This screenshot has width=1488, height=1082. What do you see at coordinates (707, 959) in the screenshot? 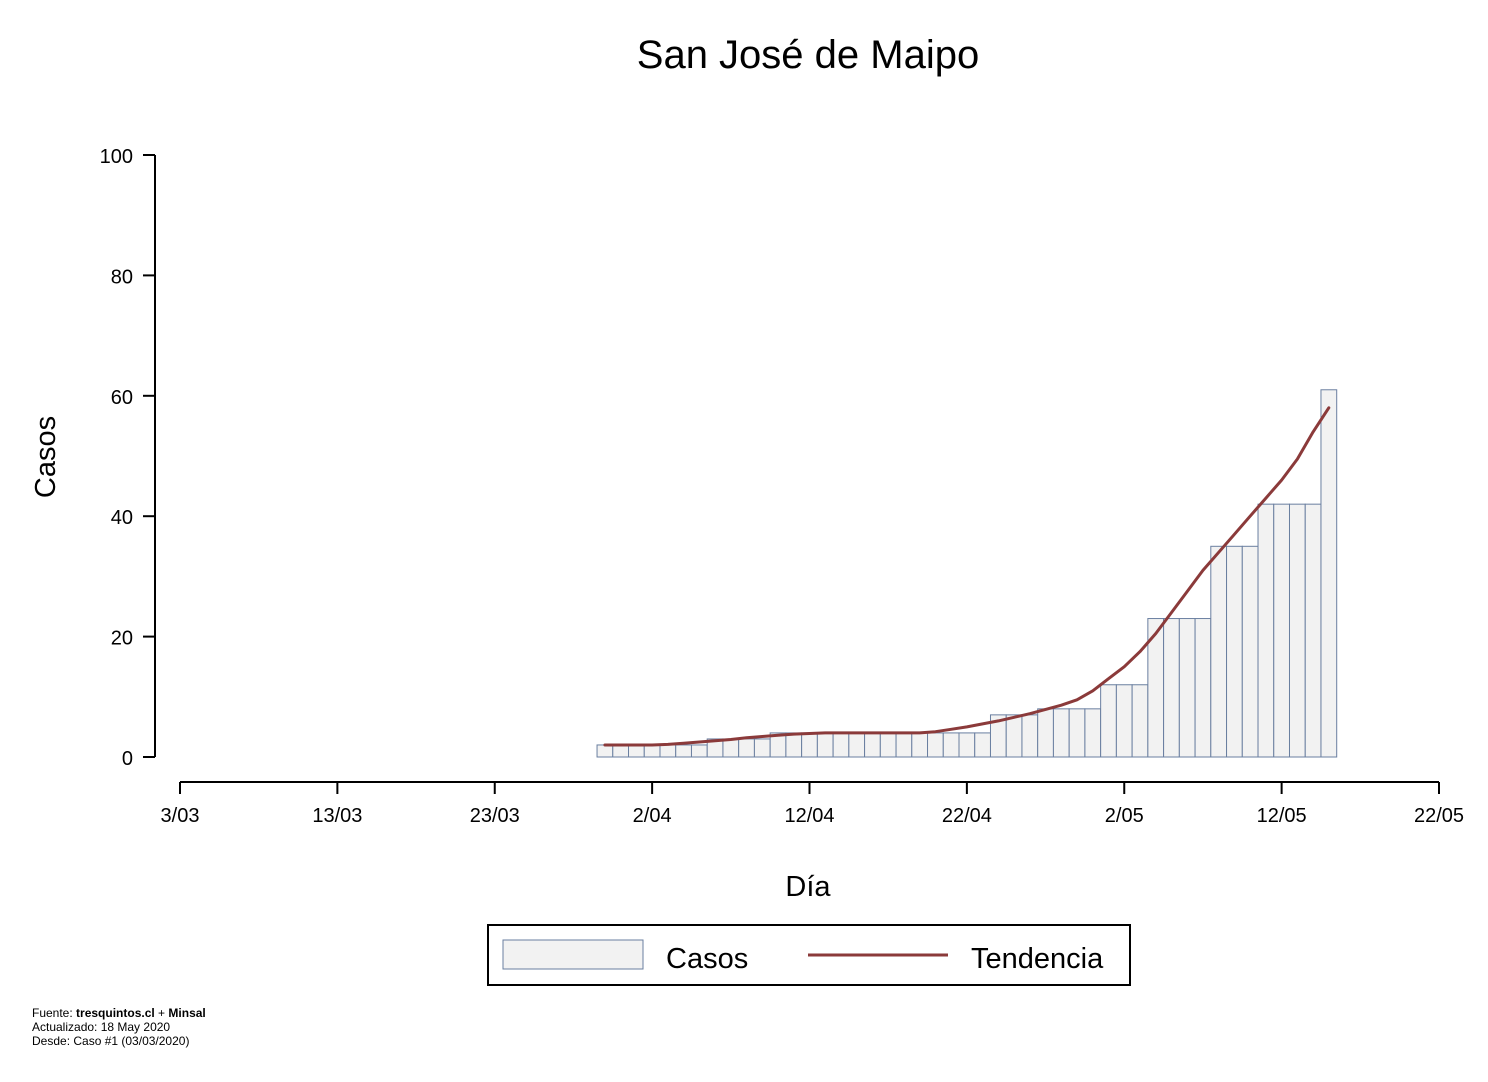
I see `legend-label-casos: Casos` at bounding box center [707, 959].